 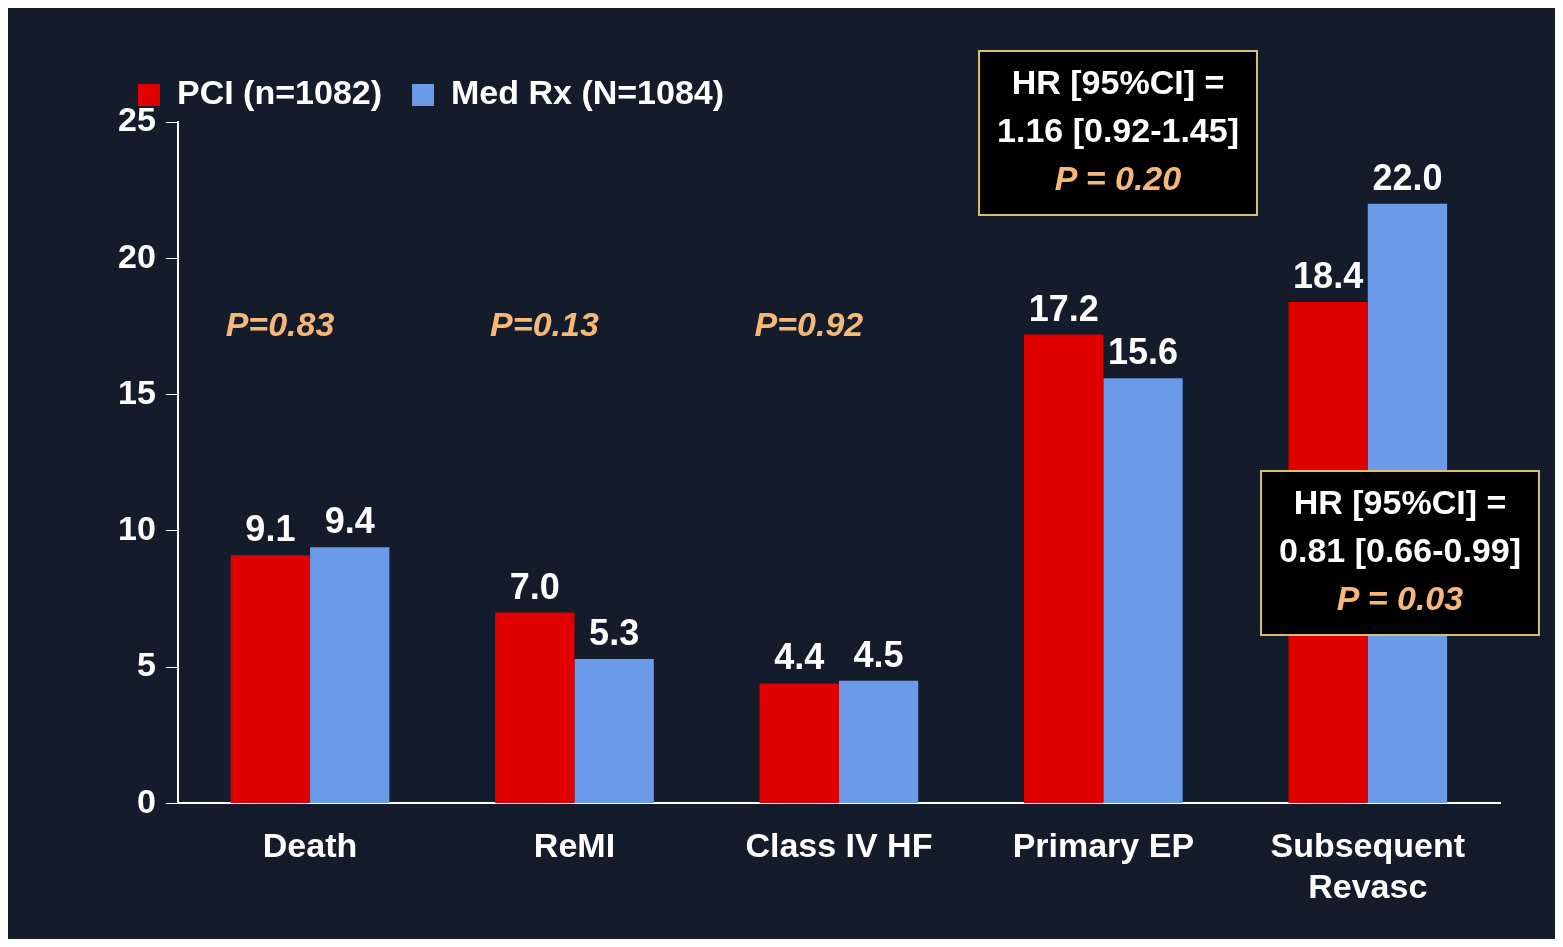 What do you see at coordinates (270, 529) in the screenshot?
I see `data-label: 9.1` at bounding box center [270, 529].